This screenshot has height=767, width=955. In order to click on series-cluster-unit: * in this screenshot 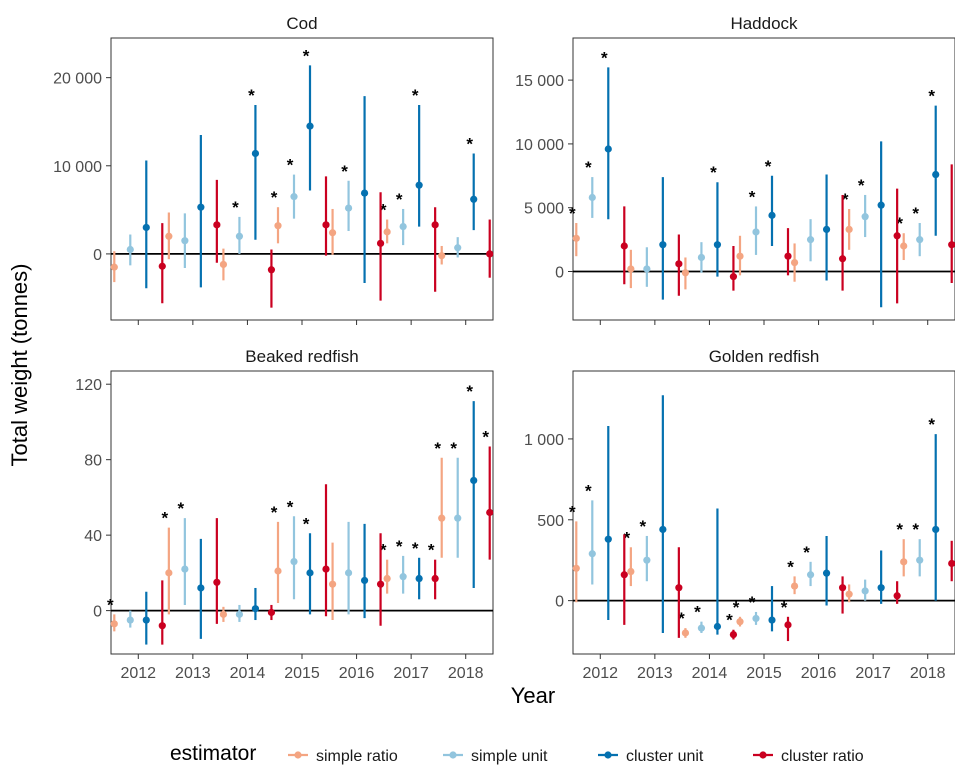, I will do `click(772, 515)`.